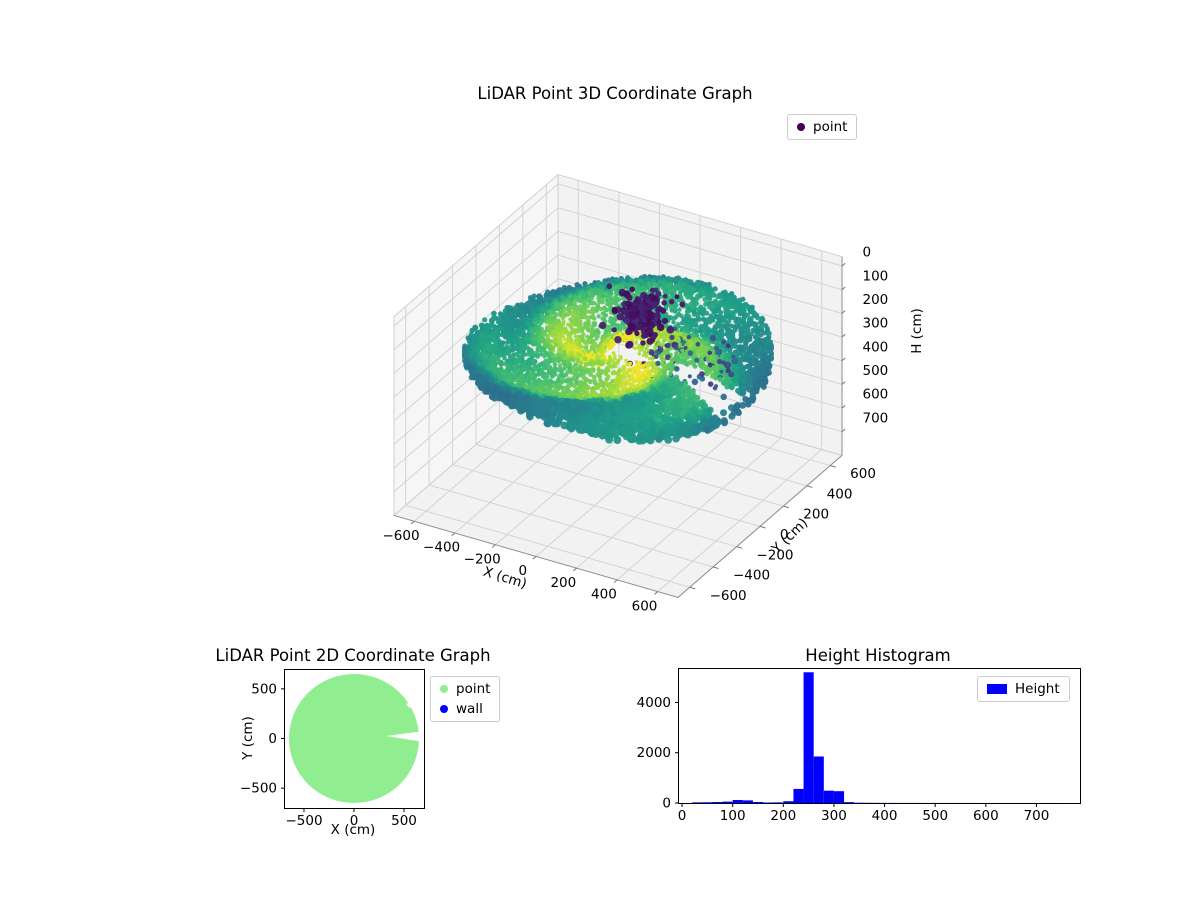 Image resolution: width=1200 pixels, height=900 pixels. I want to click on histogram-title: Height Histogram, so click(878, 655).